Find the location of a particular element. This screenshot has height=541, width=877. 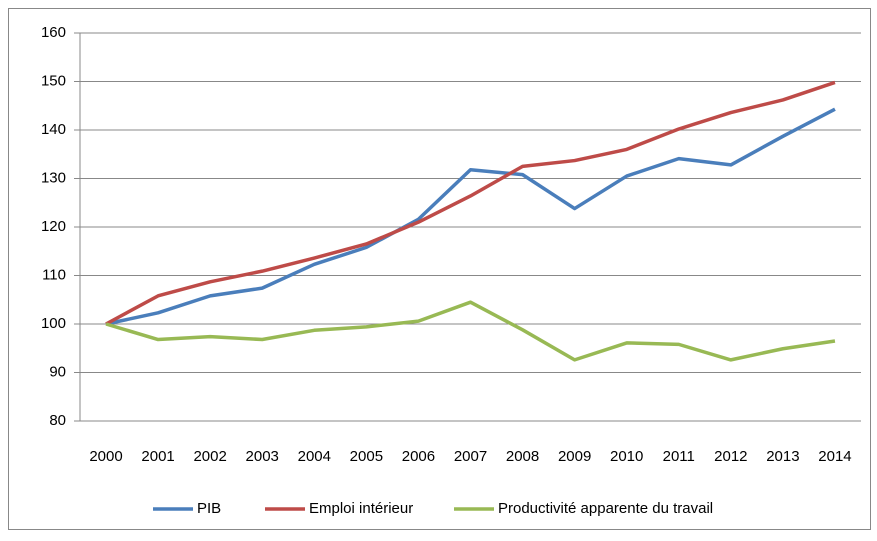

x-tick-label: 2014 is located at coordinates (834, 456).